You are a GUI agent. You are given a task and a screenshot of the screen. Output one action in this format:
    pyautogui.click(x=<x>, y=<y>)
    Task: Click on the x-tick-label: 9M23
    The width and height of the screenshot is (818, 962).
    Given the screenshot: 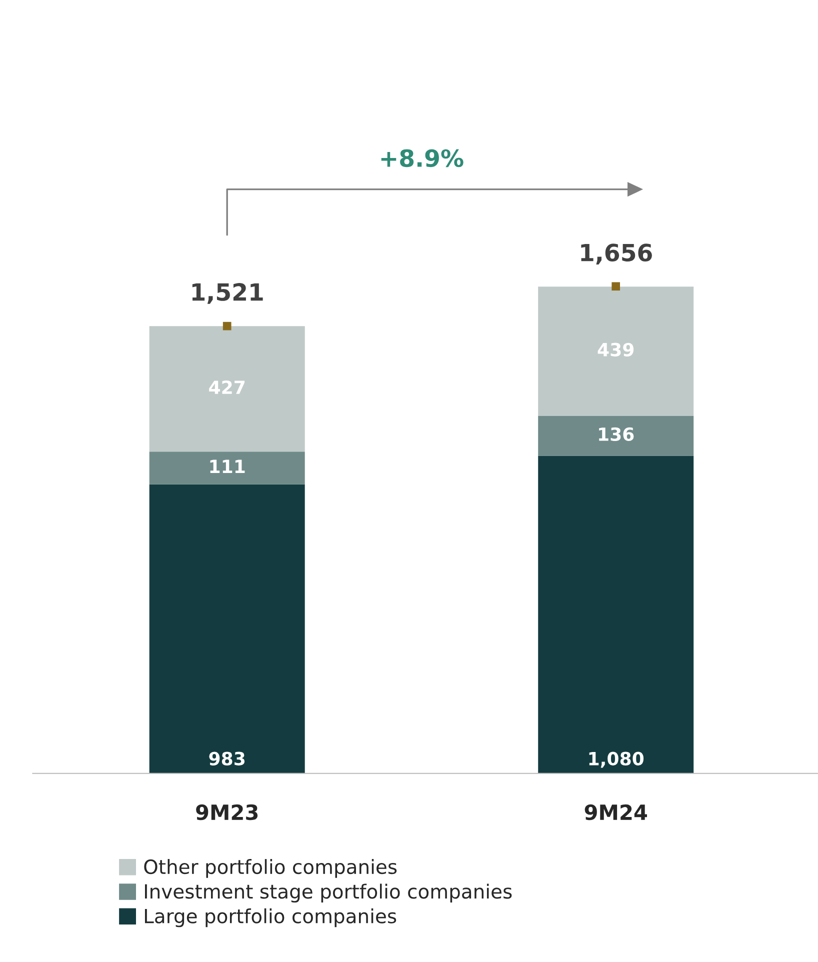 What is the action you would take?
    pyautogui.click(x=227, y=812)
    